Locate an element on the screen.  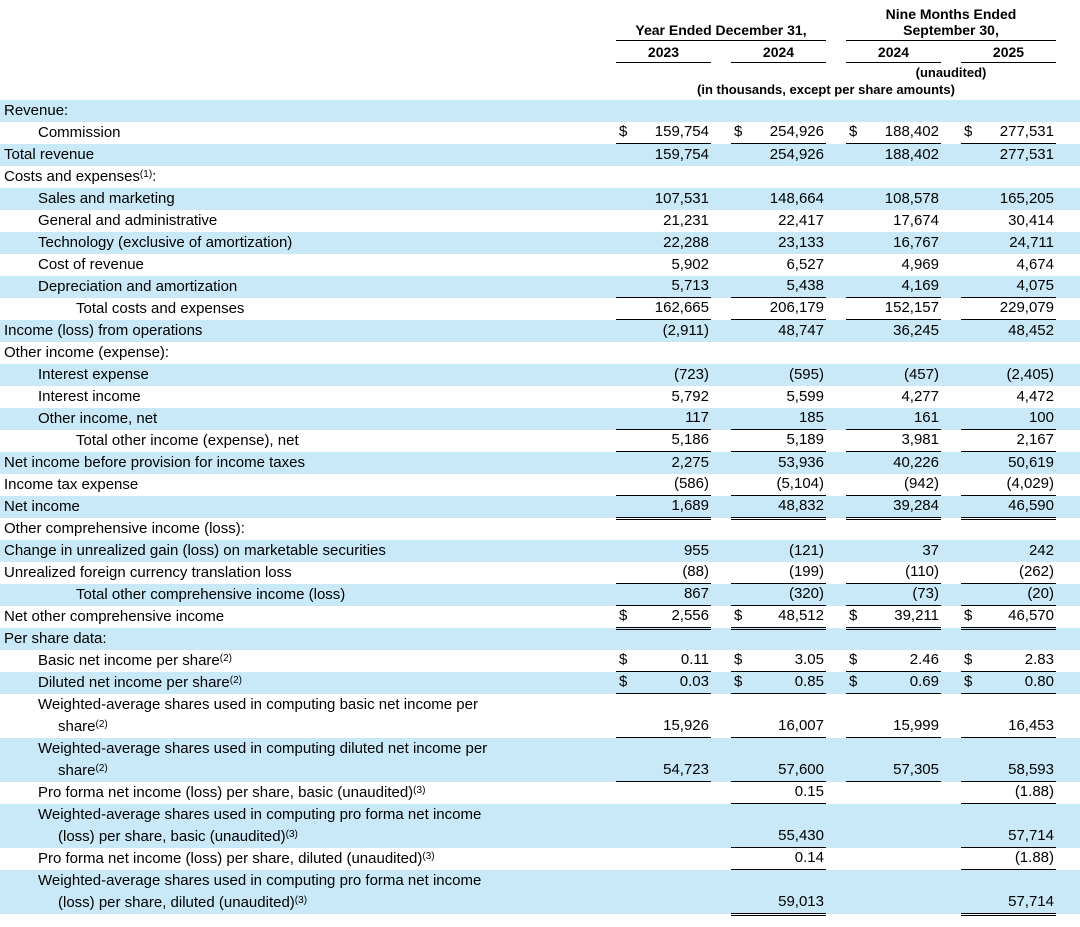
value-cell: (595) is located at coordinates (778, 375).